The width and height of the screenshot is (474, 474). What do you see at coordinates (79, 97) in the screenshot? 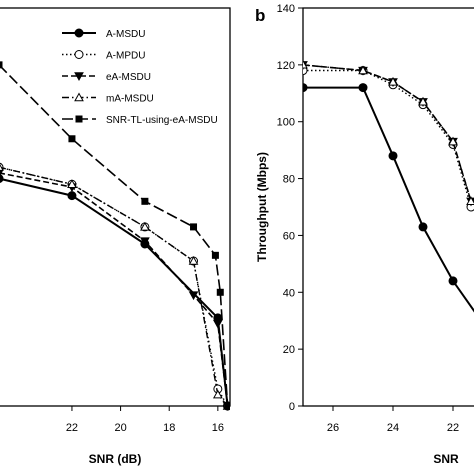
I see `legend-marker-ma-msdu` at bounding box center [79, 97].